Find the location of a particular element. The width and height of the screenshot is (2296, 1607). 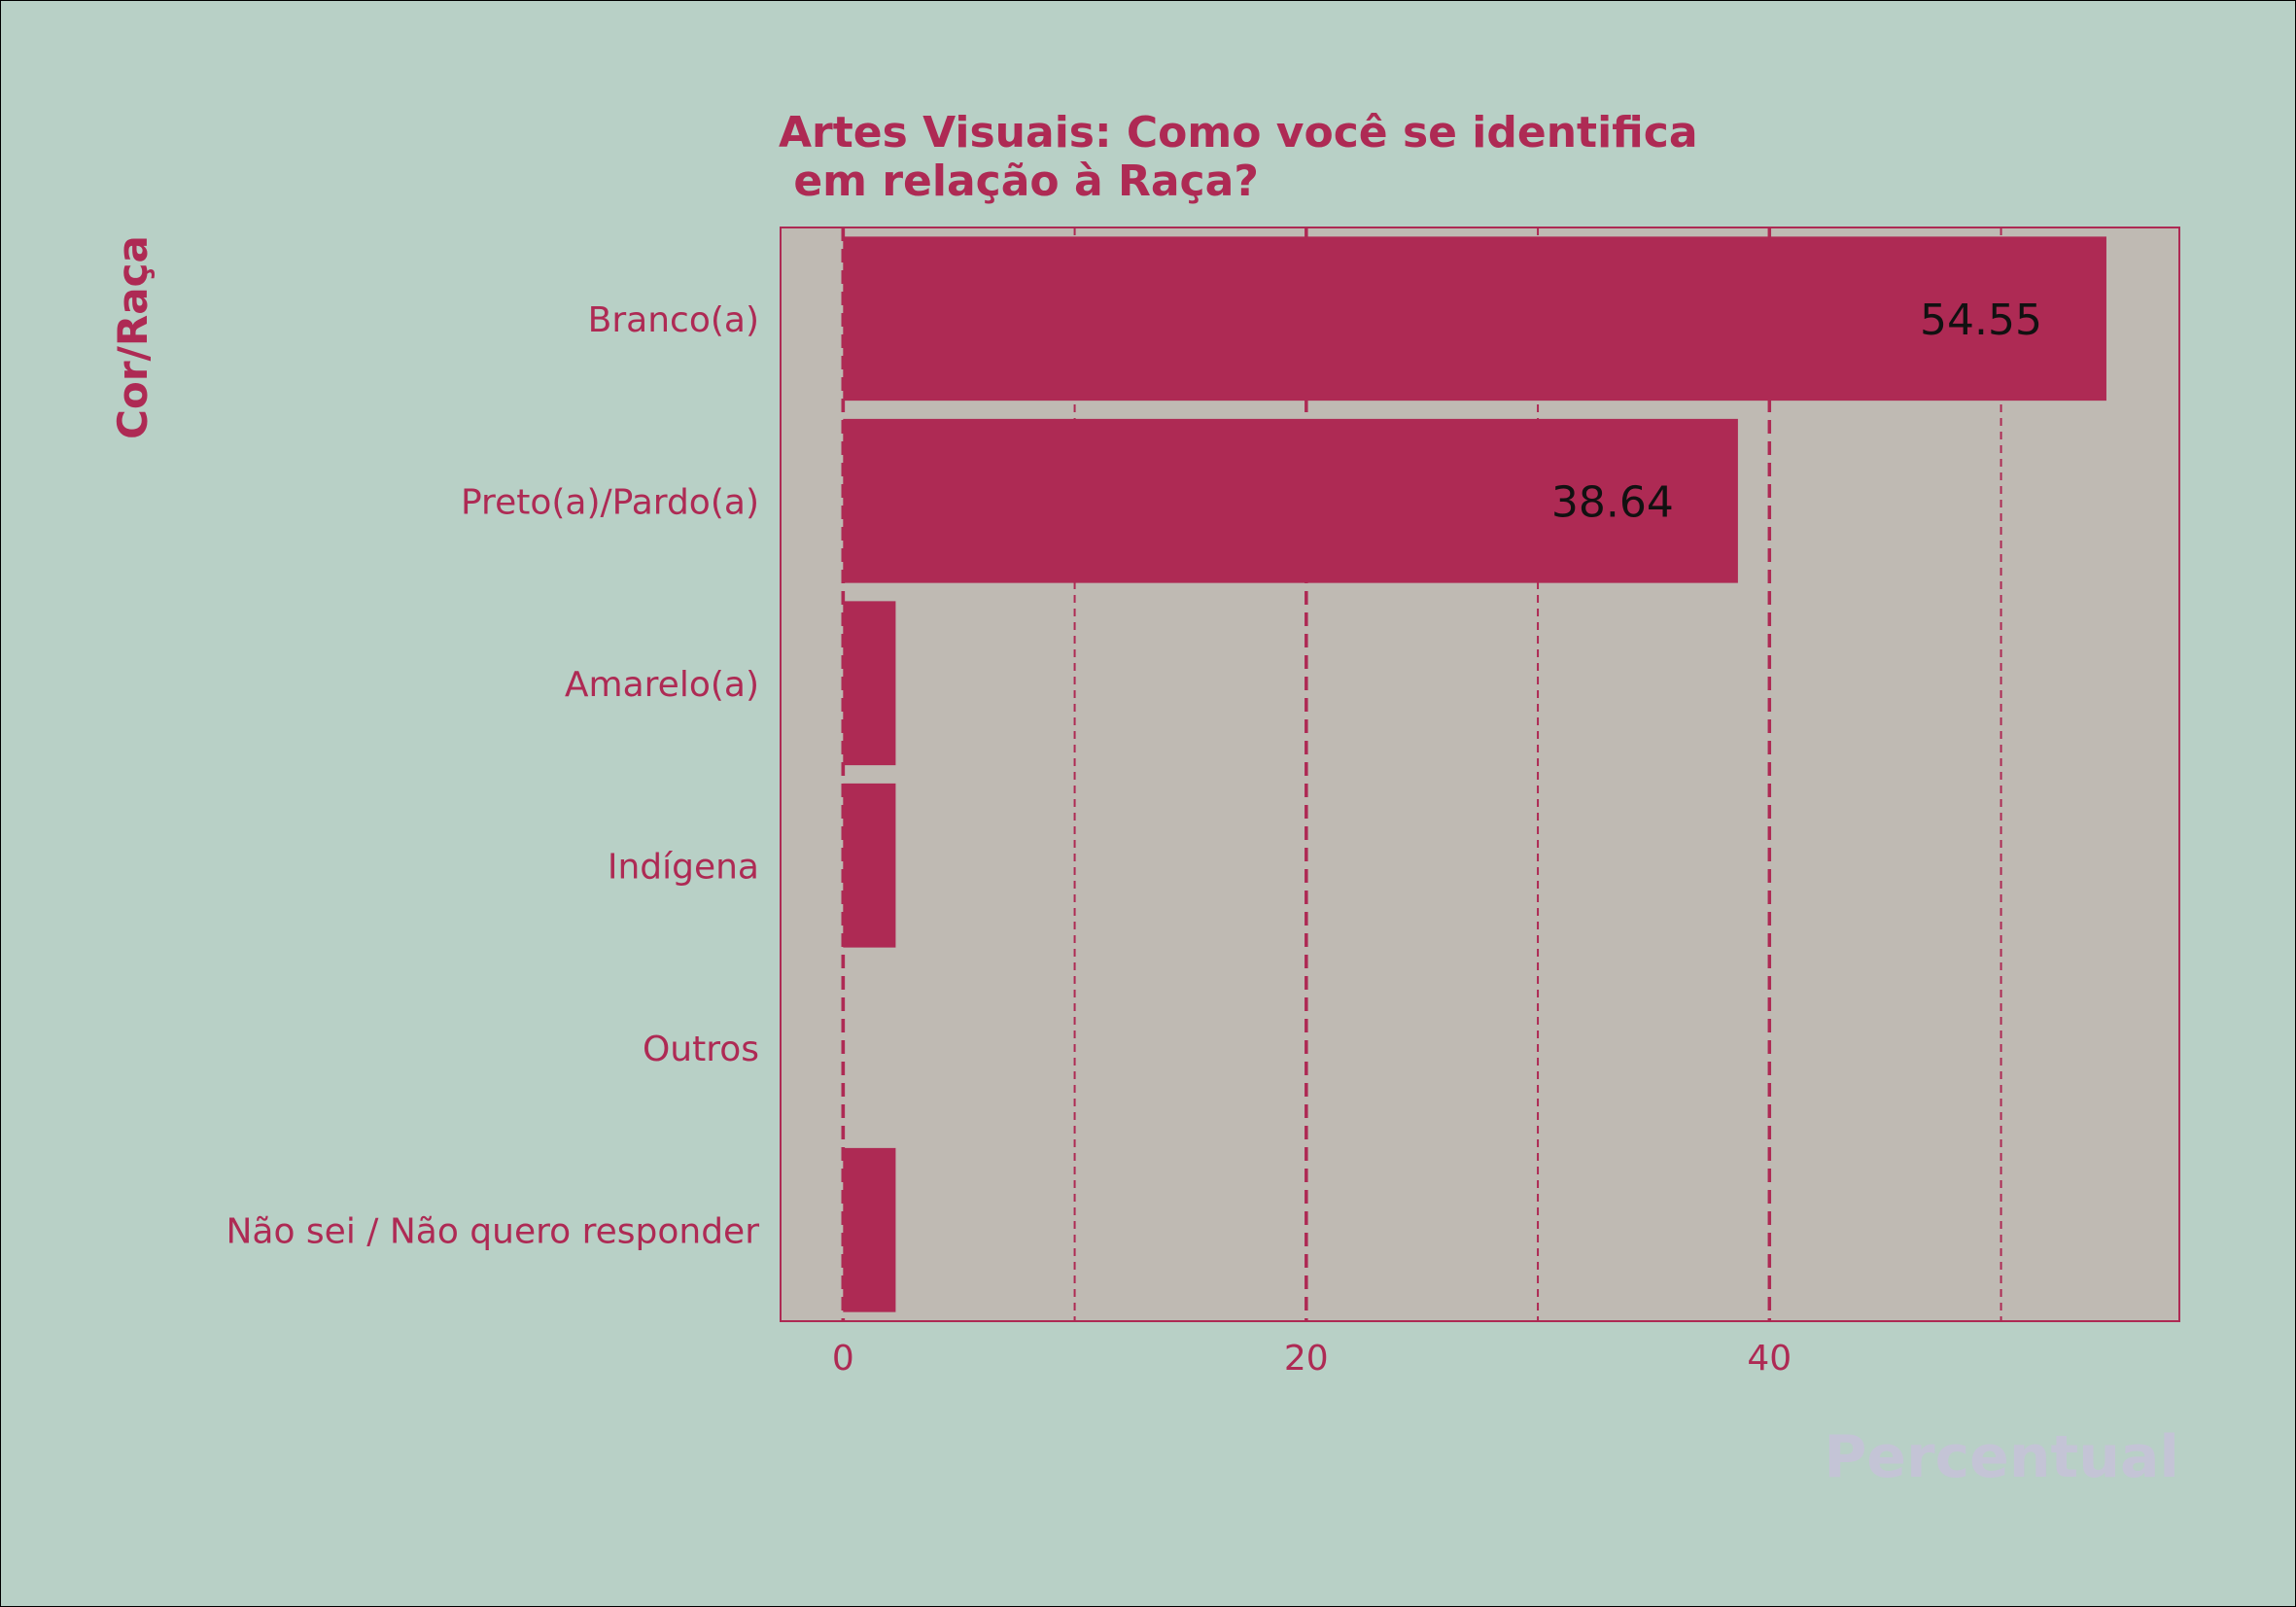

y-tick-label: Branco(a) is located at coordinates (673, 320).